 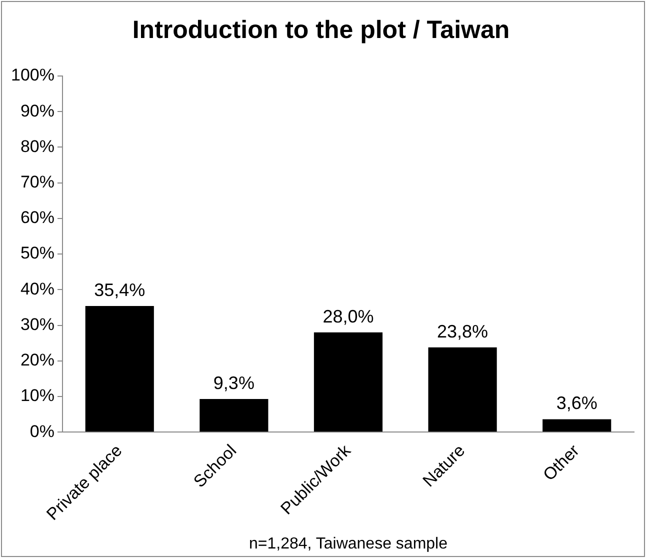 I want to click on y-tick-label: 30%, so click(x=37, y=324).